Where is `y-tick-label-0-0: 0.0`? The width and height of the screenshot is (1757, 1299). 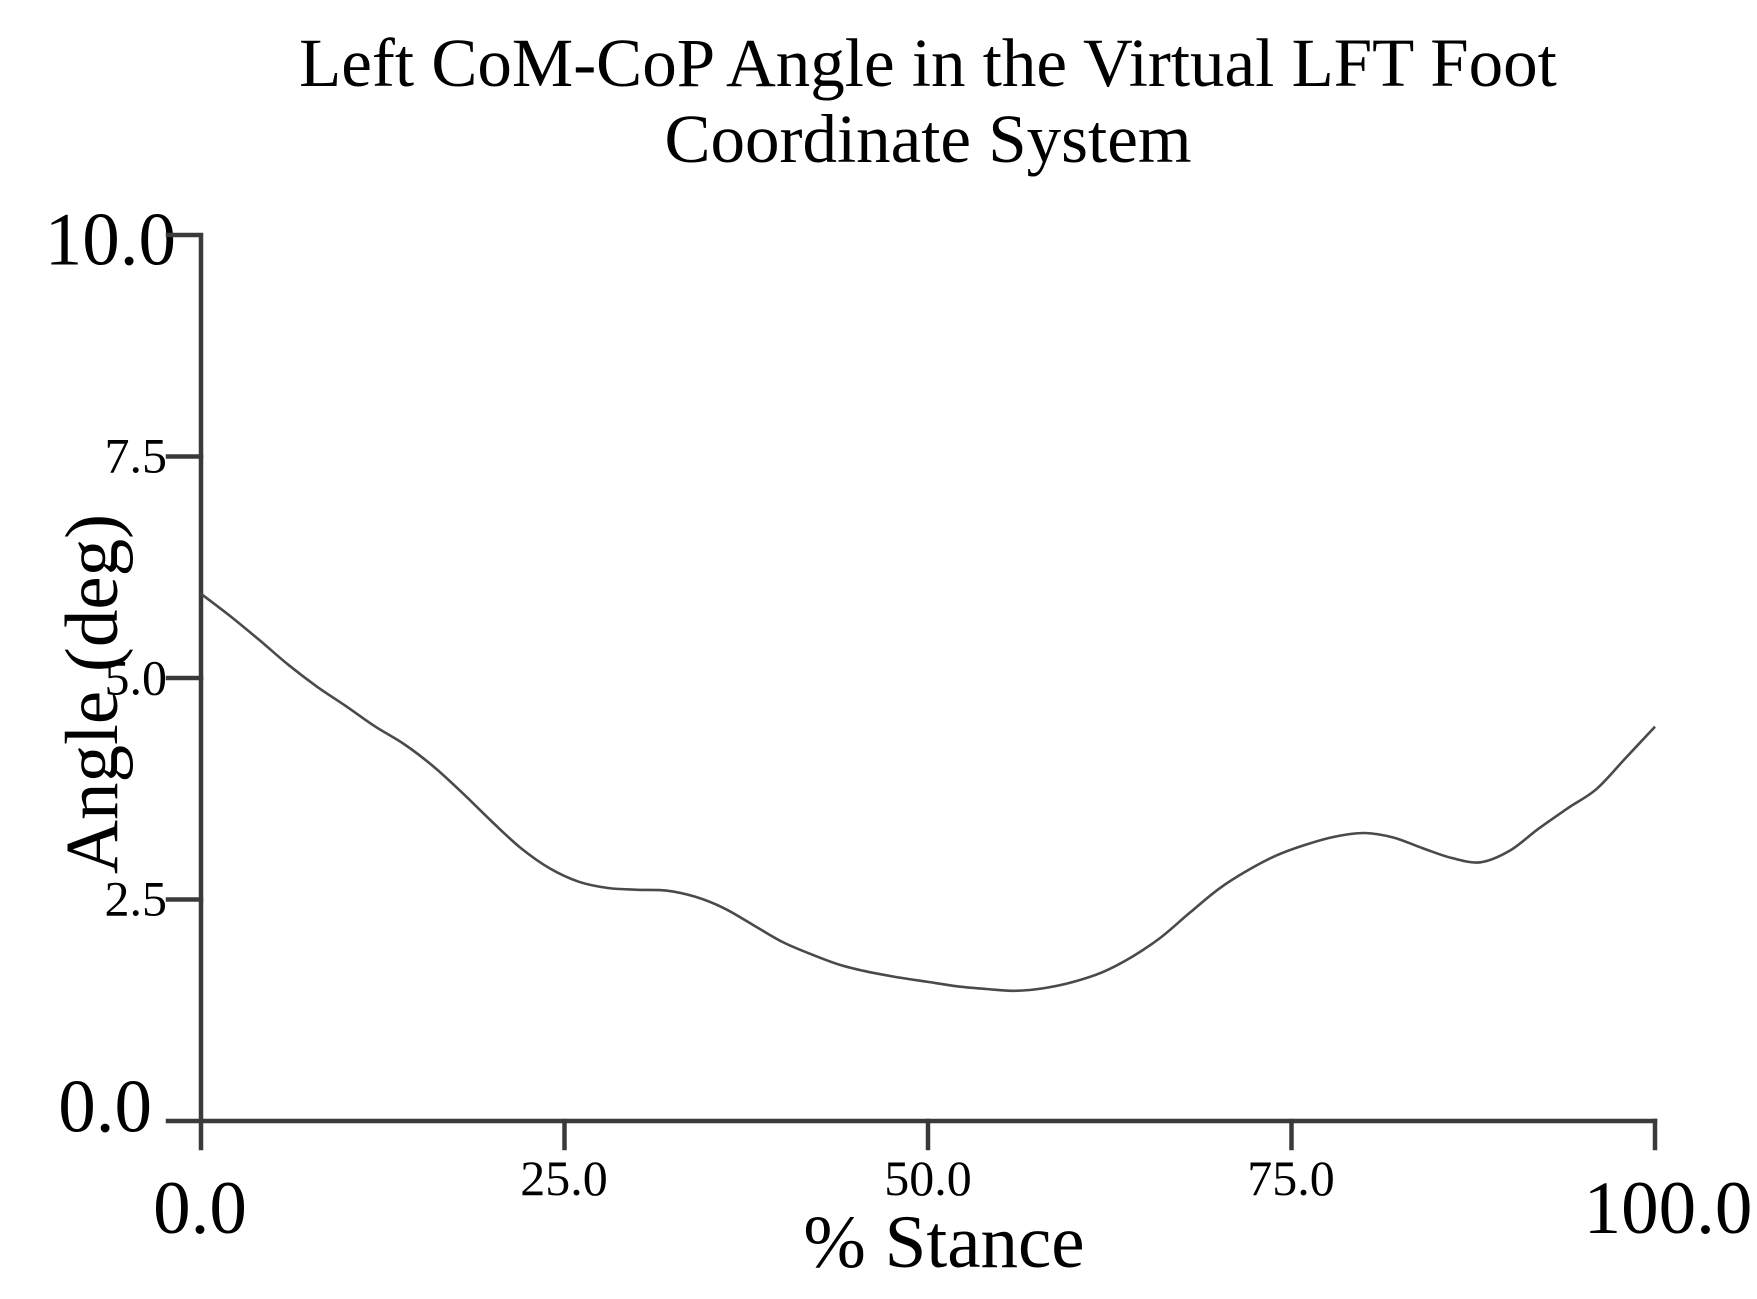 y-tick-label-0-0: 0.0 is located at coordinates (105, 1107).